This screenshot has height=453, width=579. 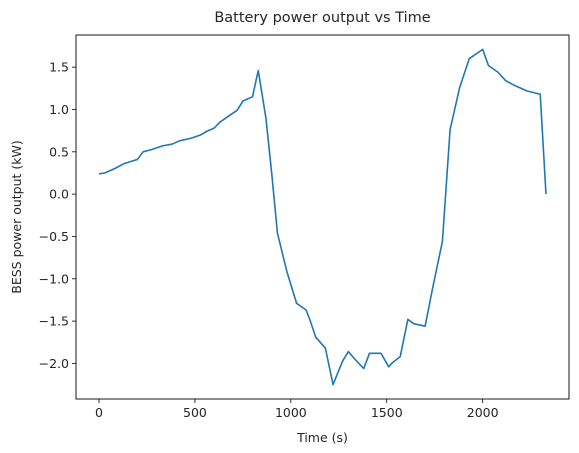 What do you see at coordinates (483, 412) in the screenshot?
I see `x-tick-label: 2000` at bounding box center [483, 412].